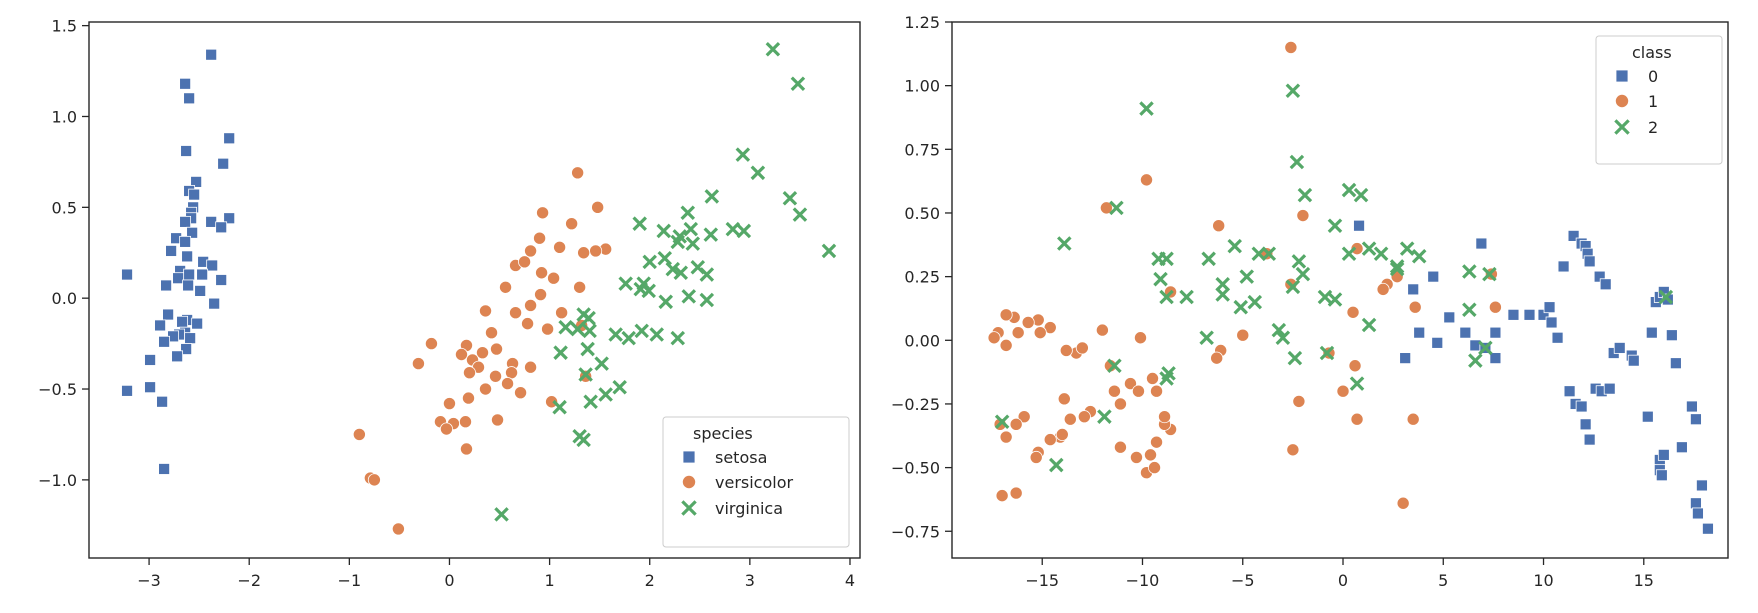  I want to click on y-tick-label: 0.00, so click(922, 340).